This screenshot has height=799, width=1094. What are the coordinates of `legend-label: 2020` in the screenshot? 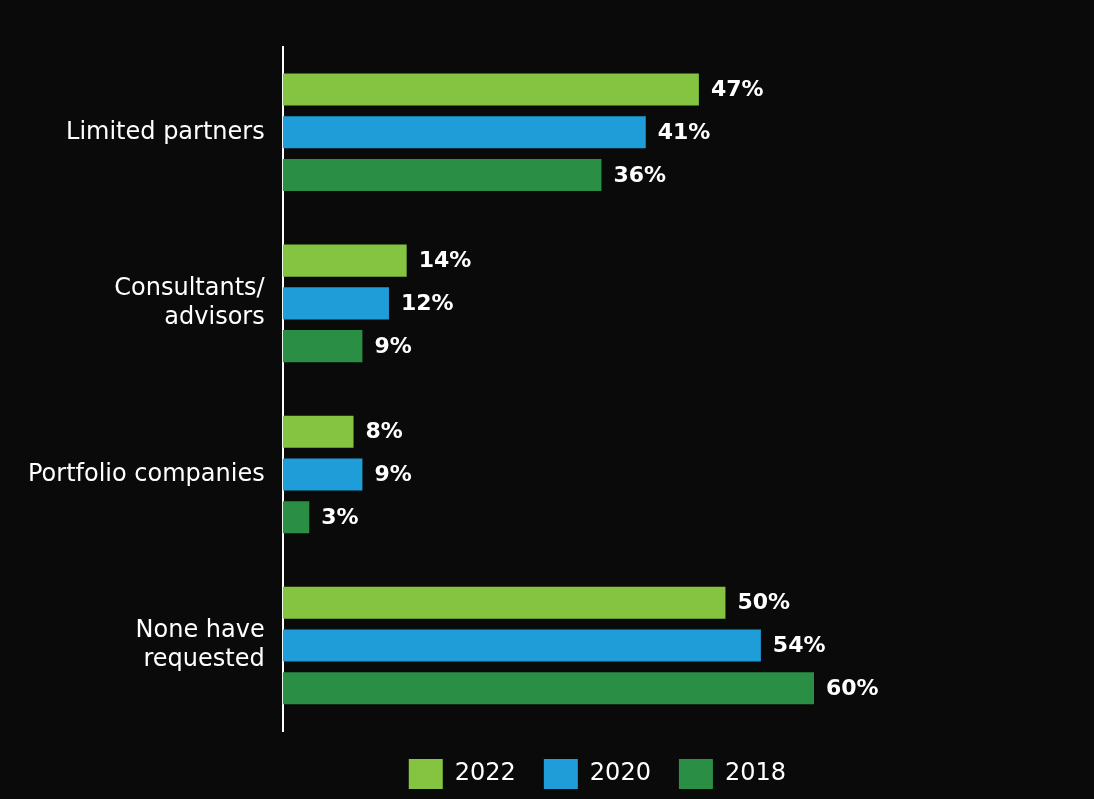 It's located at (620, 772).